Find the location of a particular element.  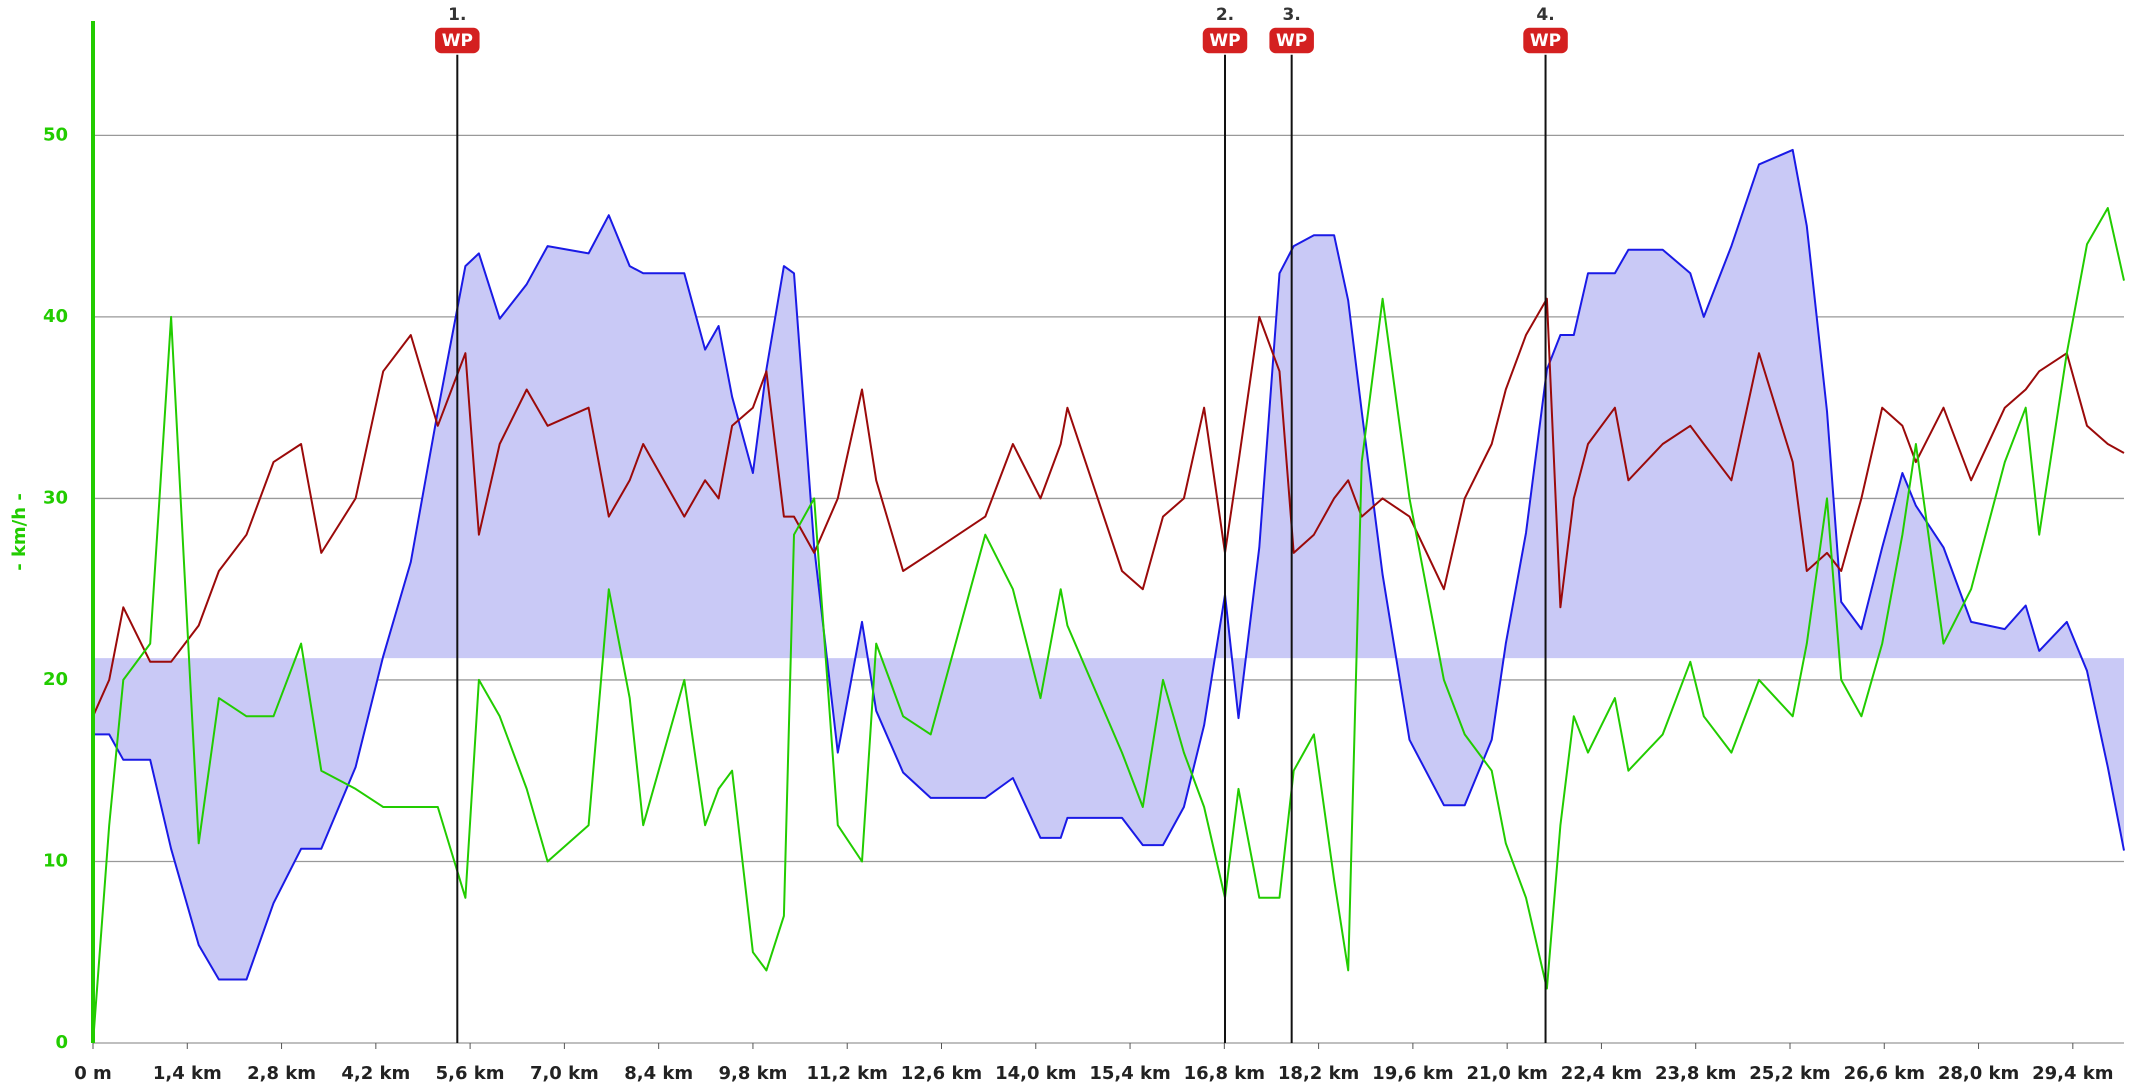

x-tick-label: 26,6 km is located at coordinates (1884, 1073).